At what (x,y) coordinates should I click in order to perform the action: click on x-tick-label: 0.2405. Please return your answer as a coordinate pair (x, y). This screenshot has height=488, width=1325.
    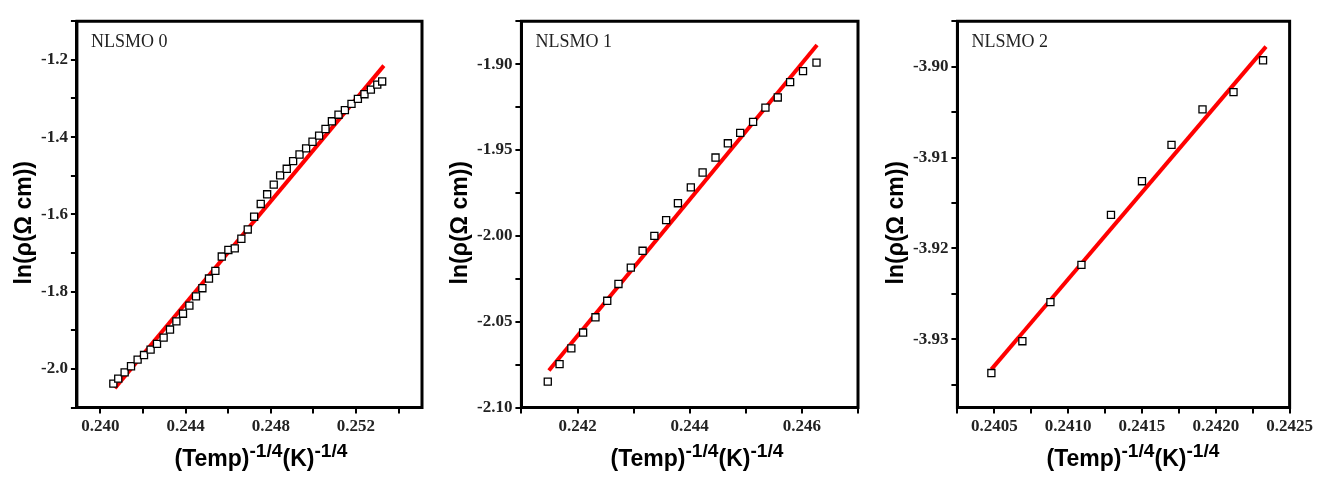
    Looking at the image, I should click on (994, 426).